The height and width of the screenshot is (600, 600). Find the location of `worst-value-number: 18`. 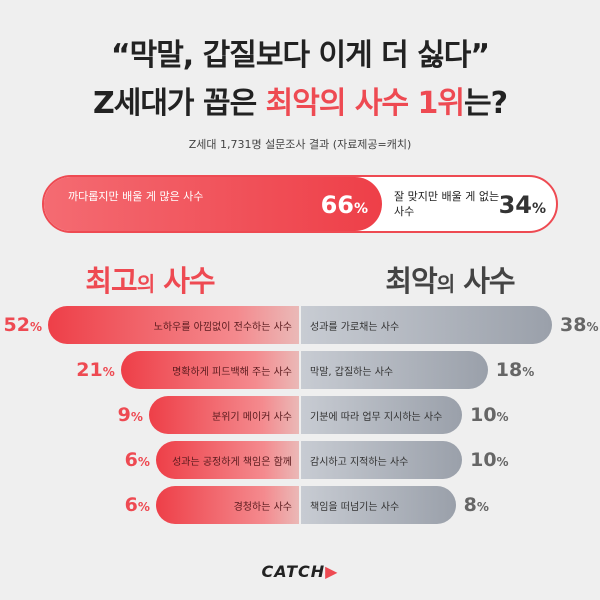

worst-value-number: 18 is located at coordinates (509, 370).